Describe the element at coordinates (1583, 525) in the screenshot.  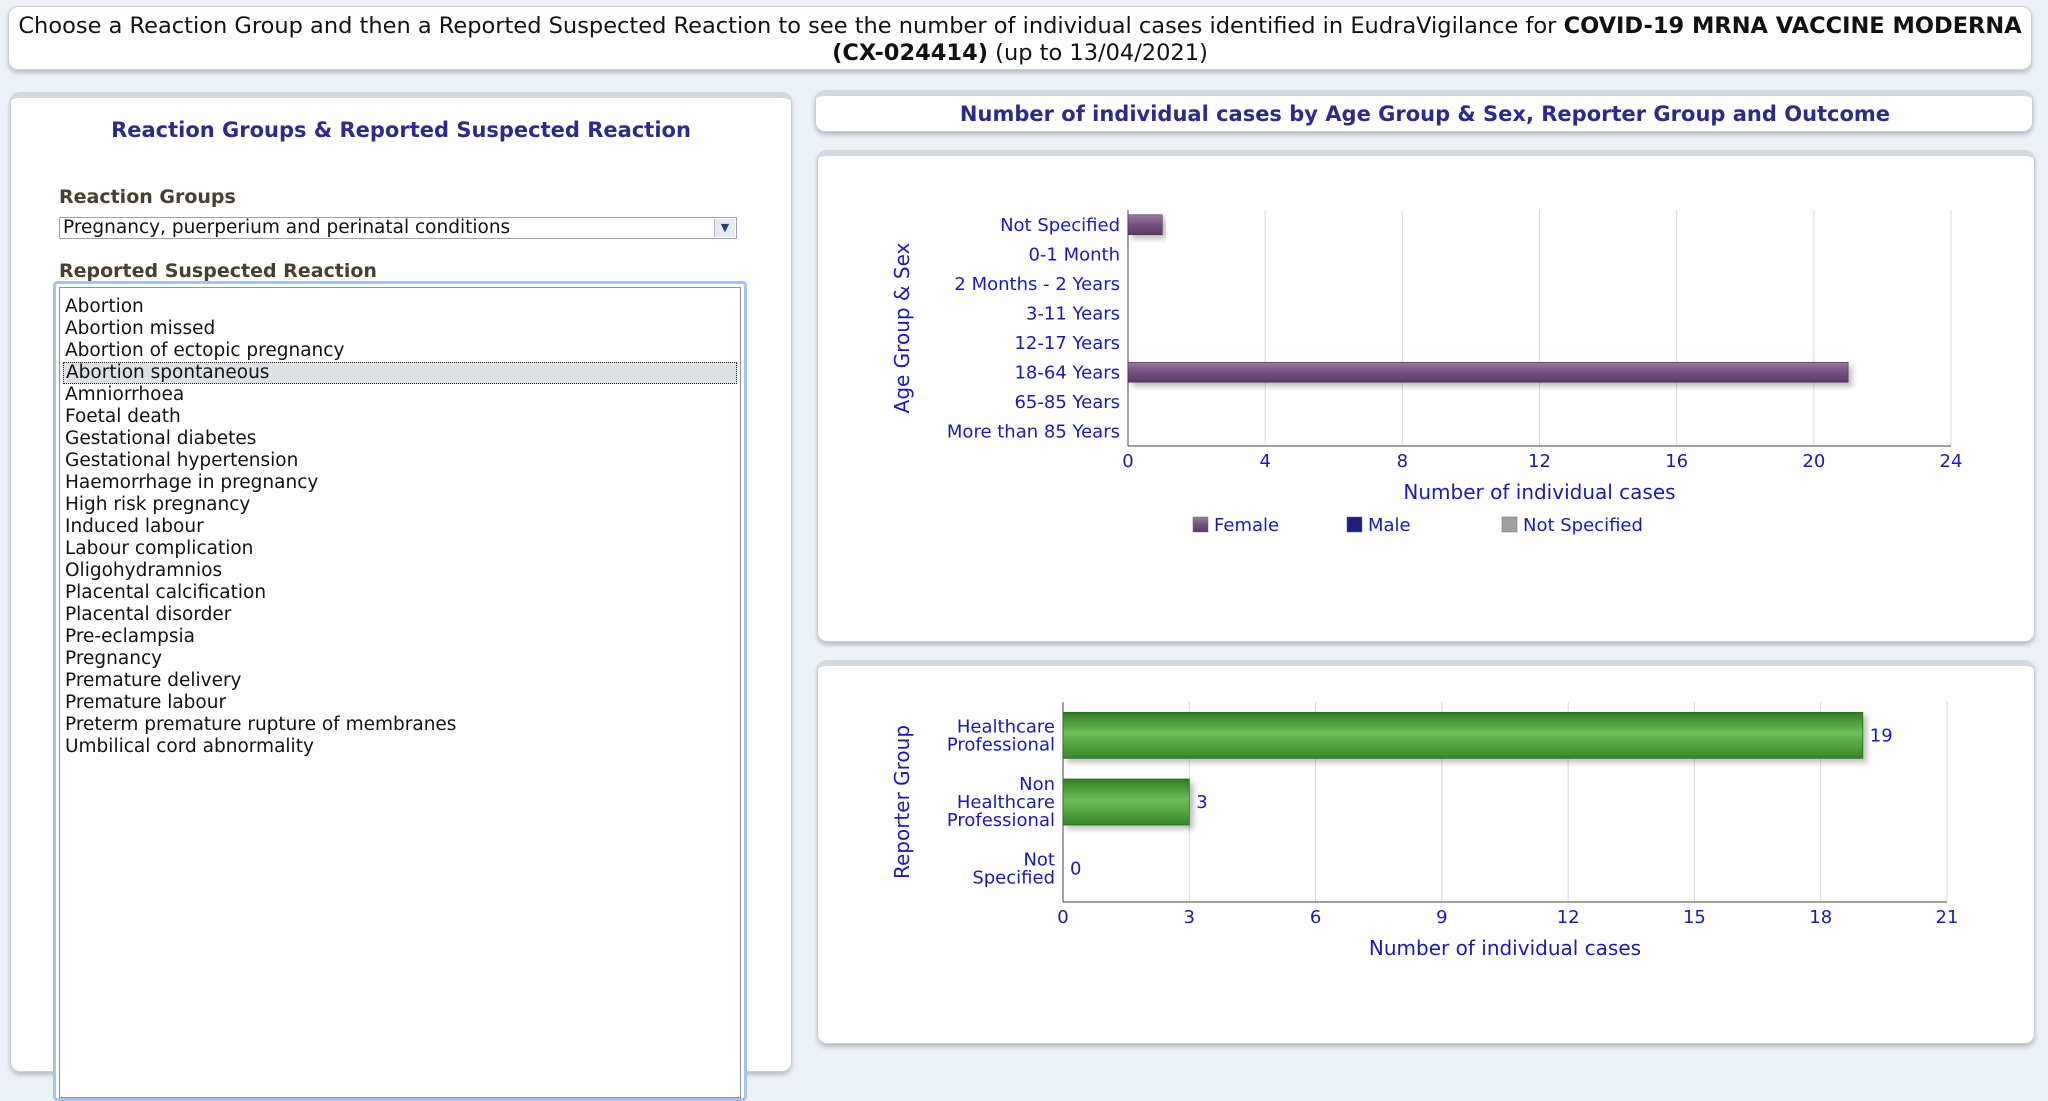
I see `legend-label-not-specified: Not Specified` at that location.